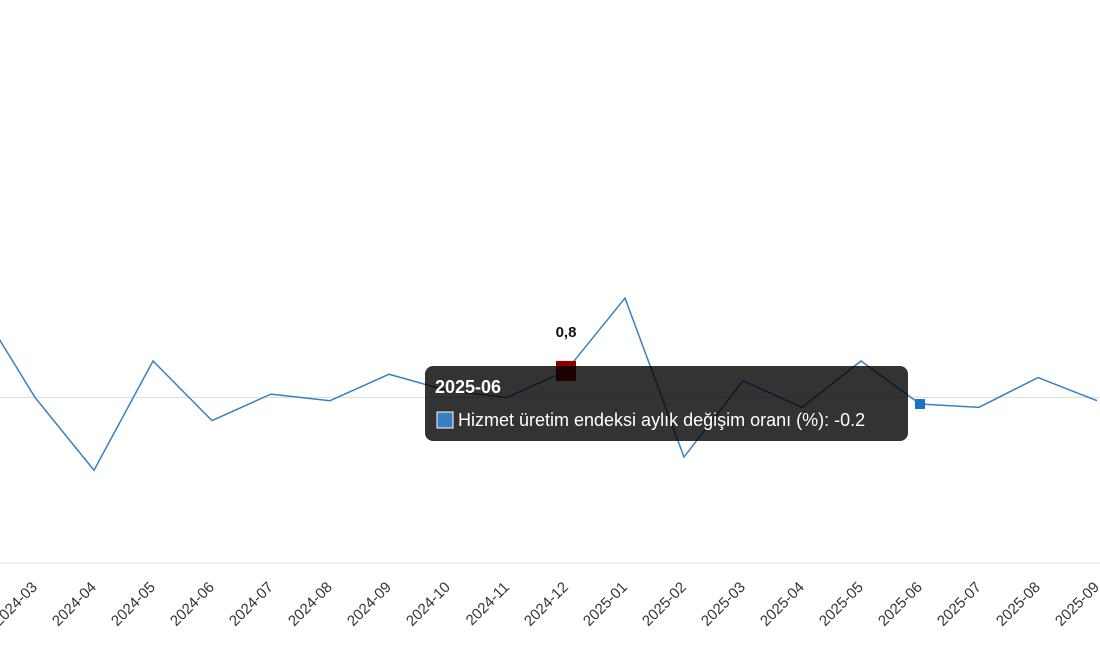 The image size is (1100, 655). What do you see at coordinates (428, 604) in the screenshot?
I see `x-tick-label: 2024-10` at bounding box center [428, 604].